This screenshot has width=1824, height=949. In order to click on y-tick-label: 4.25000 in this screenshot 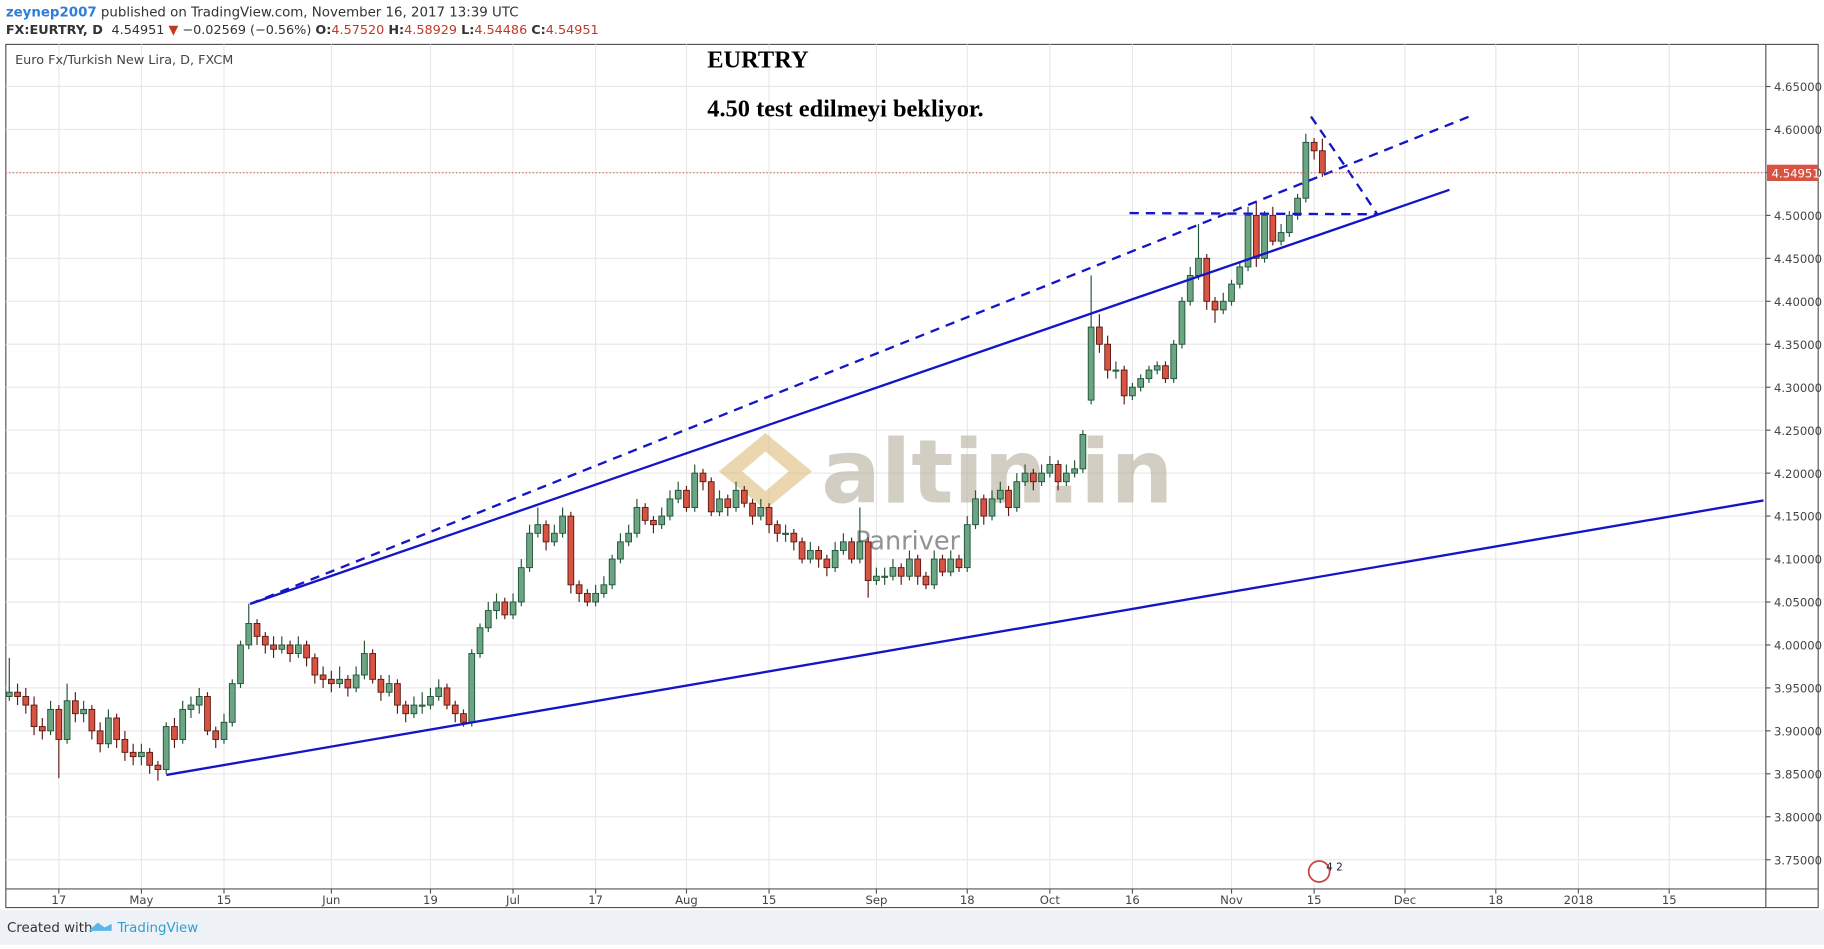, I will do `click(1798, 431)`.